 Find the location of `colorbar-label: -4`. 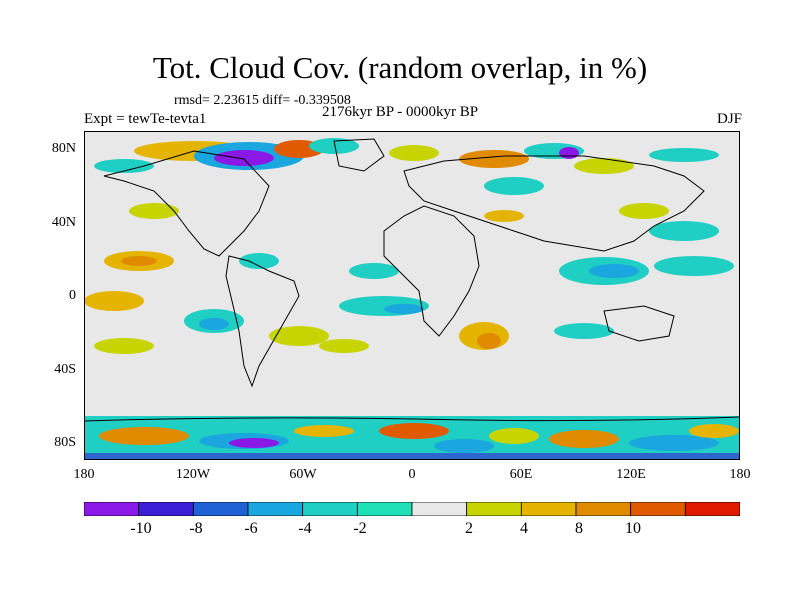

colorbar-label: -4 is located at coordinates (305, 528).